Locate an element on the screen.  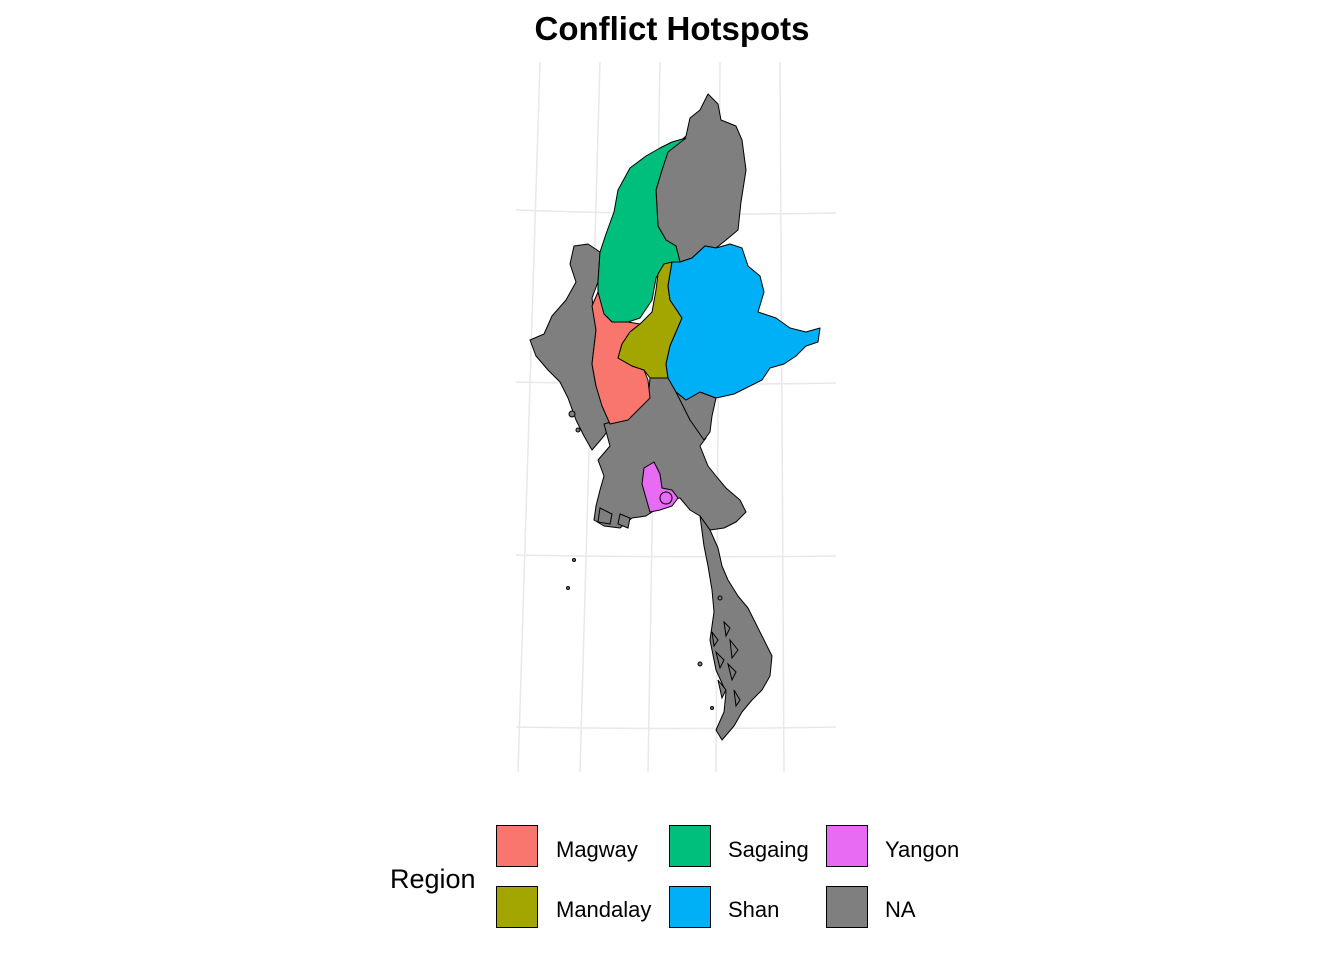
legend-label-mandalay: Mandalay is located at coordinates (604, 909).